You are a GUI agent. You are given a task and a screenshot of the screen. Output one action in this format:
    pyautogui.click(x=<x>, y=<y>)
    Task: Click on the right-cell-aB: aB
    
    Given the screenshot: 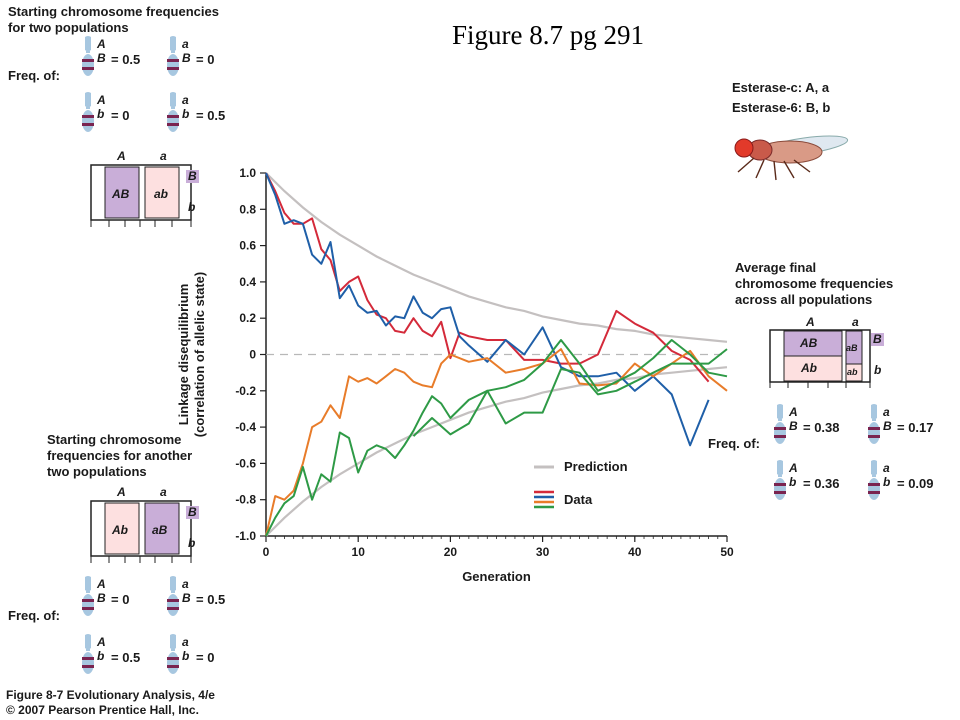 What is the action you would take?
    pyautogui.click(x=852, y=348)
    